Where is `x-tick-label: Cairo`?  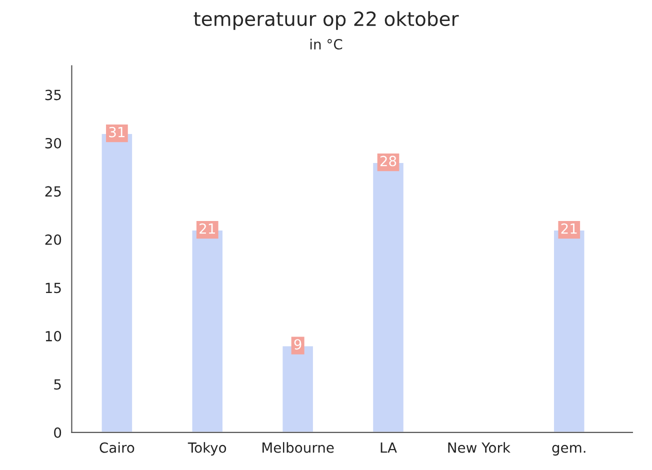
x-tick-label: Cairo is located at coordinates (117, 447).